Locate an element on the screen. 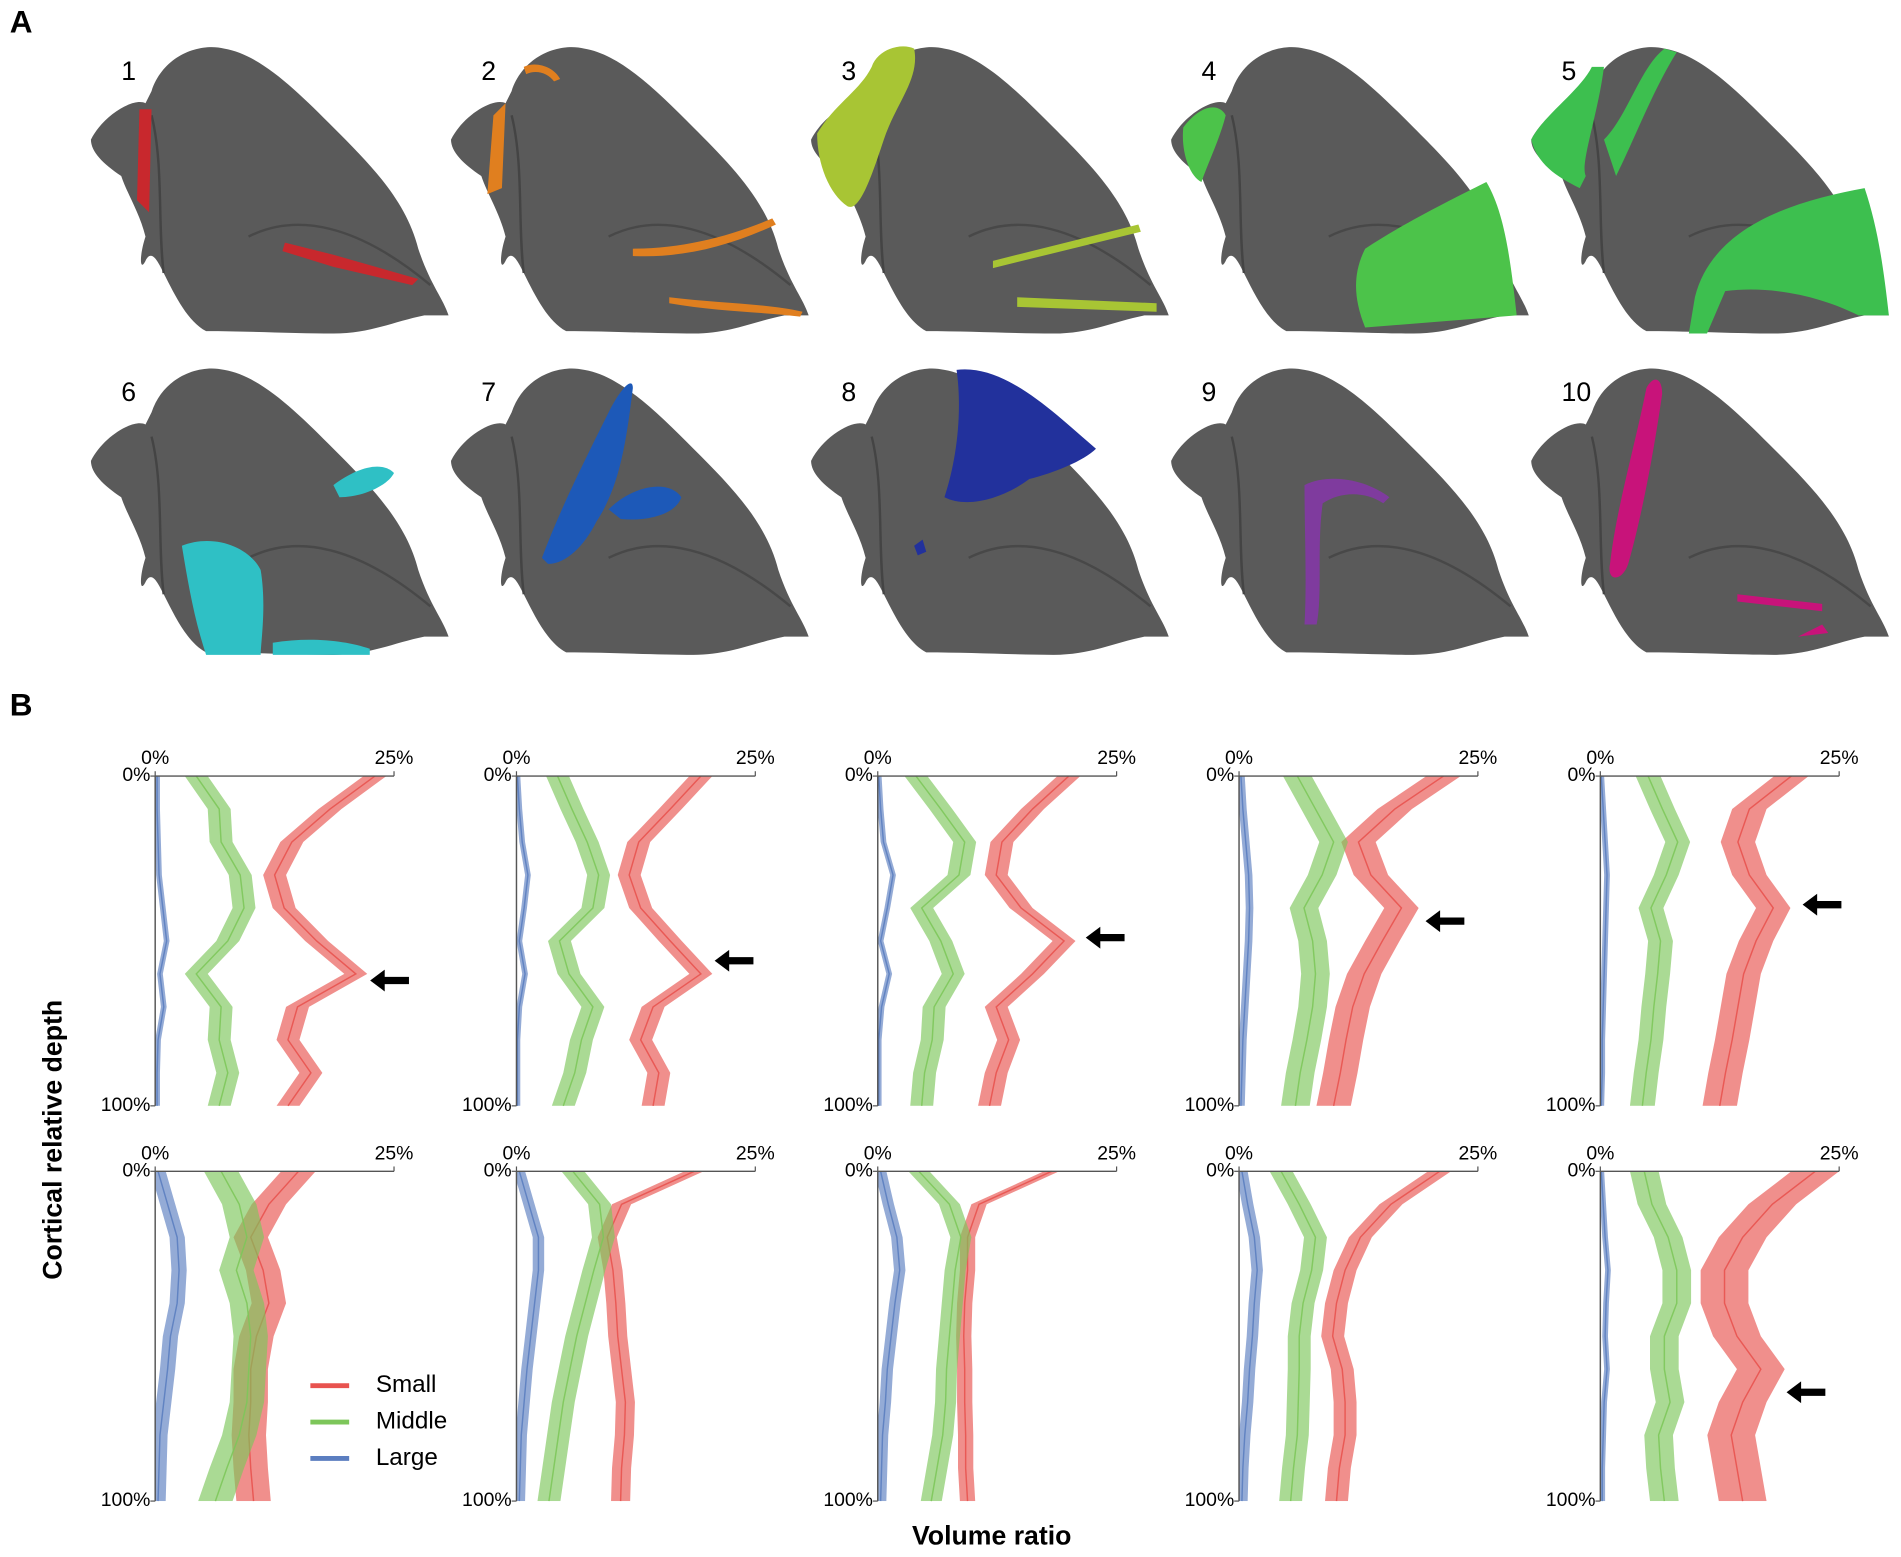 Image resolution: width=1901 pixels, height=1557 pixels. surface-map: 7 is located at coordinates (630, 511).